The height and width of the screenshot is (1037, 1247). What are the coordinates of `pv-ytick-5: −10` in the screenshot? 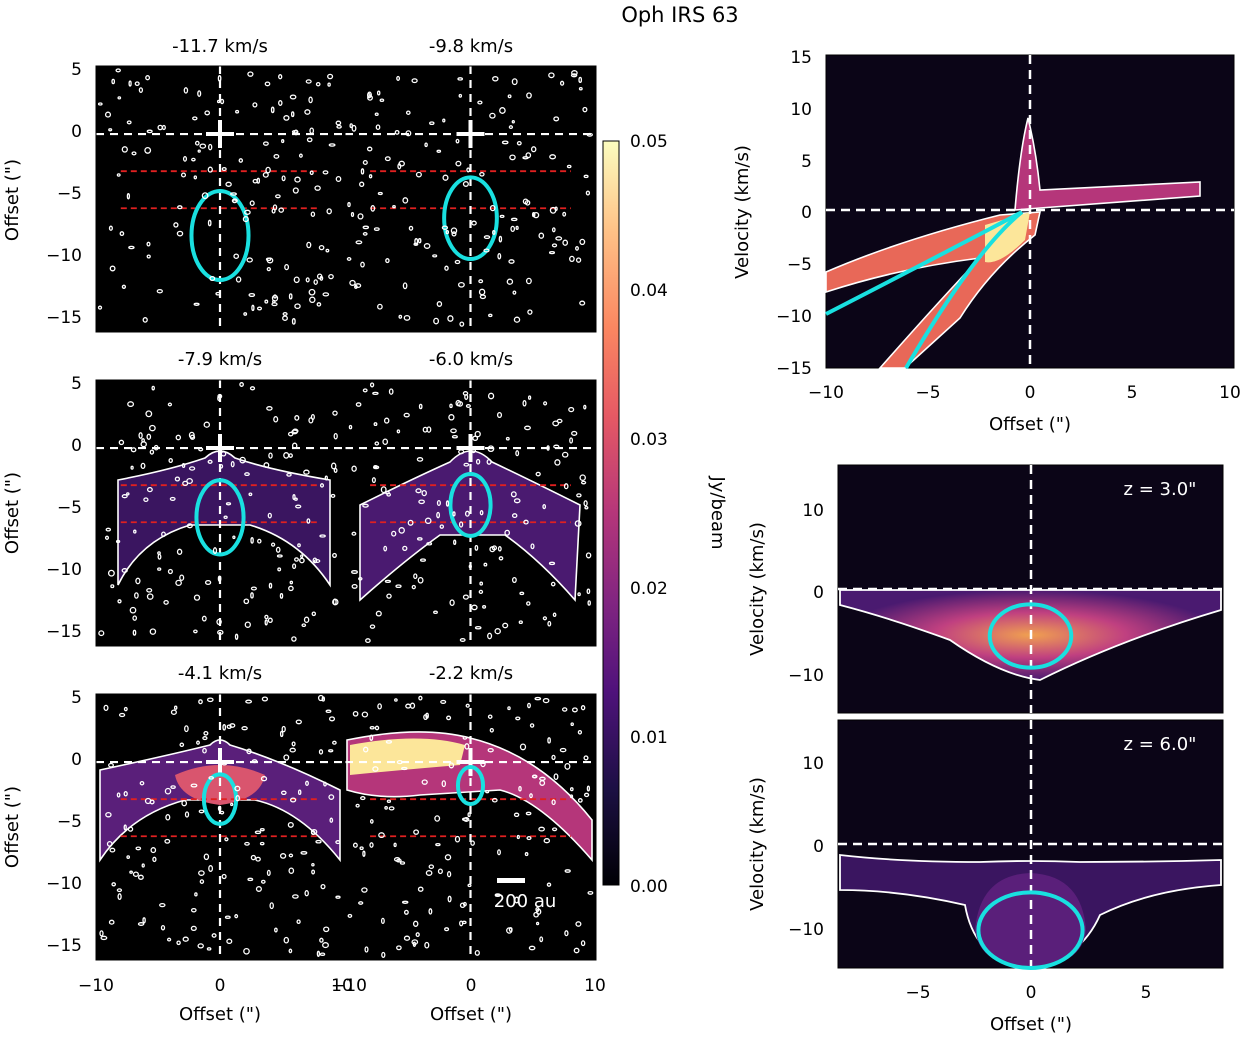 It's located at (794, 317).